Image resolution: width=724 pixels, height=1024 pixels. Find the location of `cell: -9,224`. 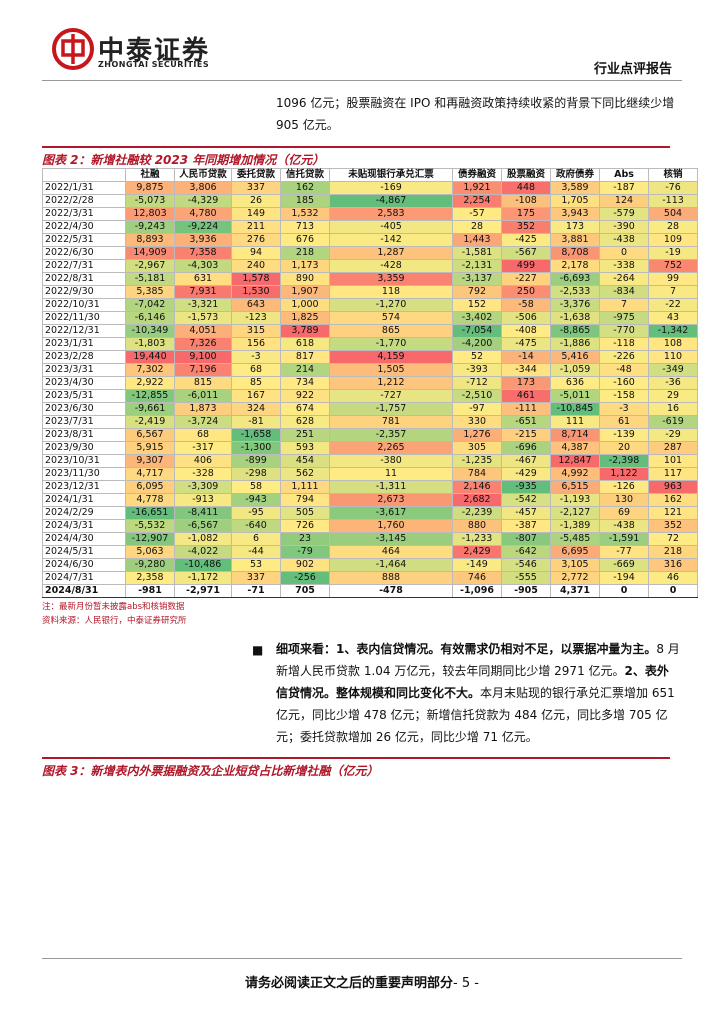

cell: -9,224 is located at coordinates (203, 227).